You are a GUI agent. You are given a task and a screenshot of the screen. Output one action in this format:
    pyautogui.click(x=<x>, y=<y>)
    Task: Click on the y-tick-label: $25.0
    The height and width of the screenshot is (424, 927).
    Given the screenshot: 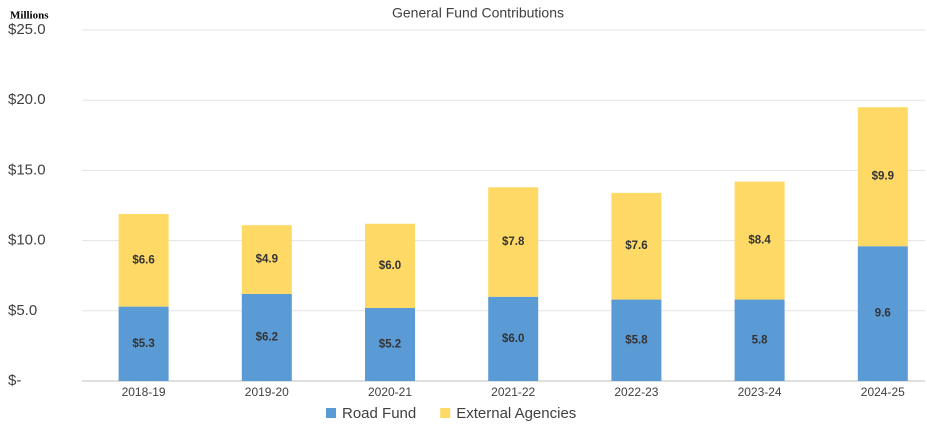 What is the action you would take?
    pyautogui.click(x=27, y=29)
    